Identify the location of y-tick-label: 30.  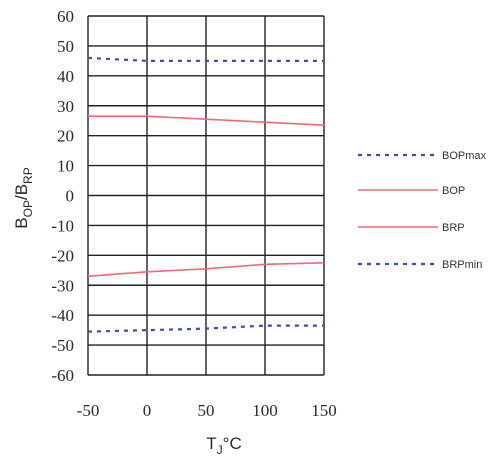
(65, 106).